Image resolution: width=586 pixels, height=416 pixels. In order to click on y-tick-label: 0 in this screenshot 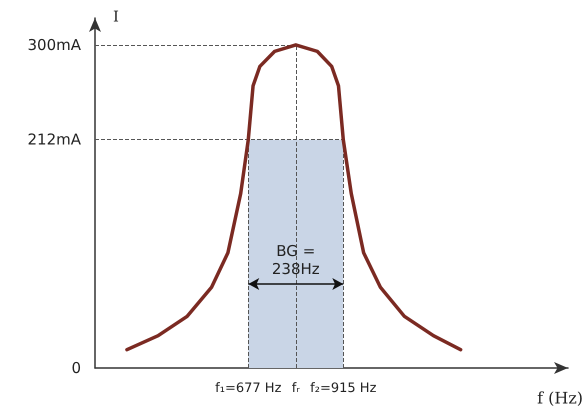, I will do `click(76, 368)`.